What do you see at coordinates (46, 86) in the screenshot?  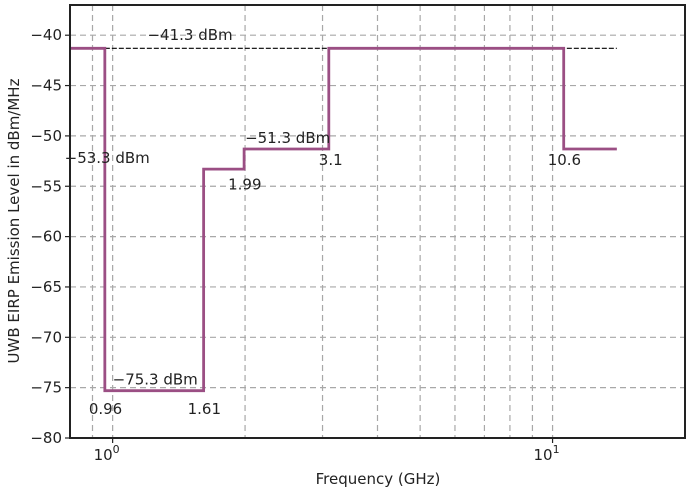 I see `y-tick-label: −45` at bounding box center [46, 86].